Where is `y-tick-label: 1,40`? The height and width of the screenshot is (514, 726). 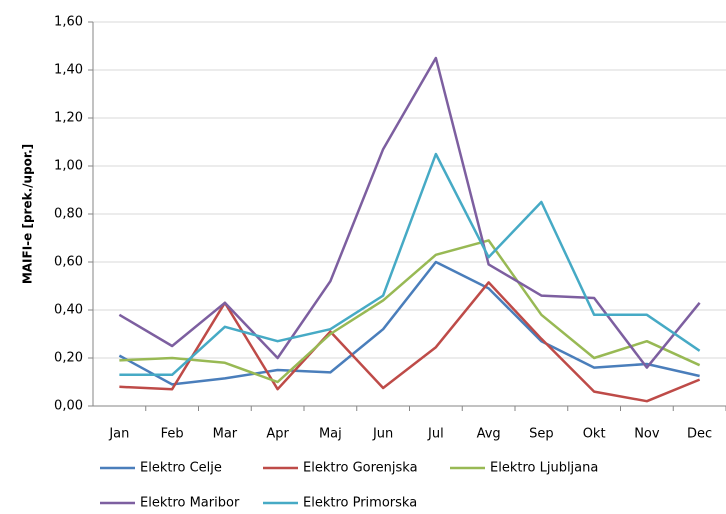
y-tick-label: 1,40 is located at coordinates (68, 70).